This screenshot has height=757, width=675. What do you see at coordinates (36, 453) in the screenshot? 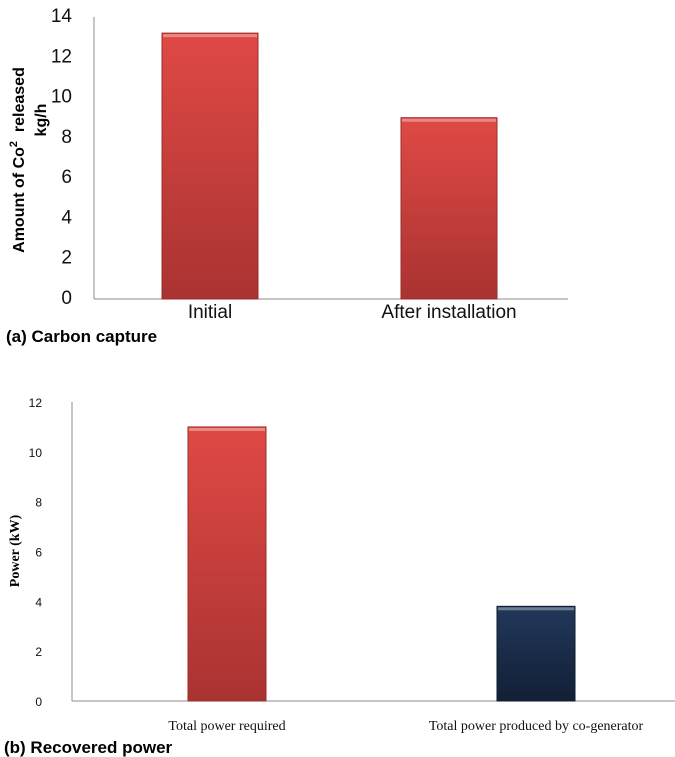
I see `chart-b-y-tick-label: 10` at bounding box center [36, 453].